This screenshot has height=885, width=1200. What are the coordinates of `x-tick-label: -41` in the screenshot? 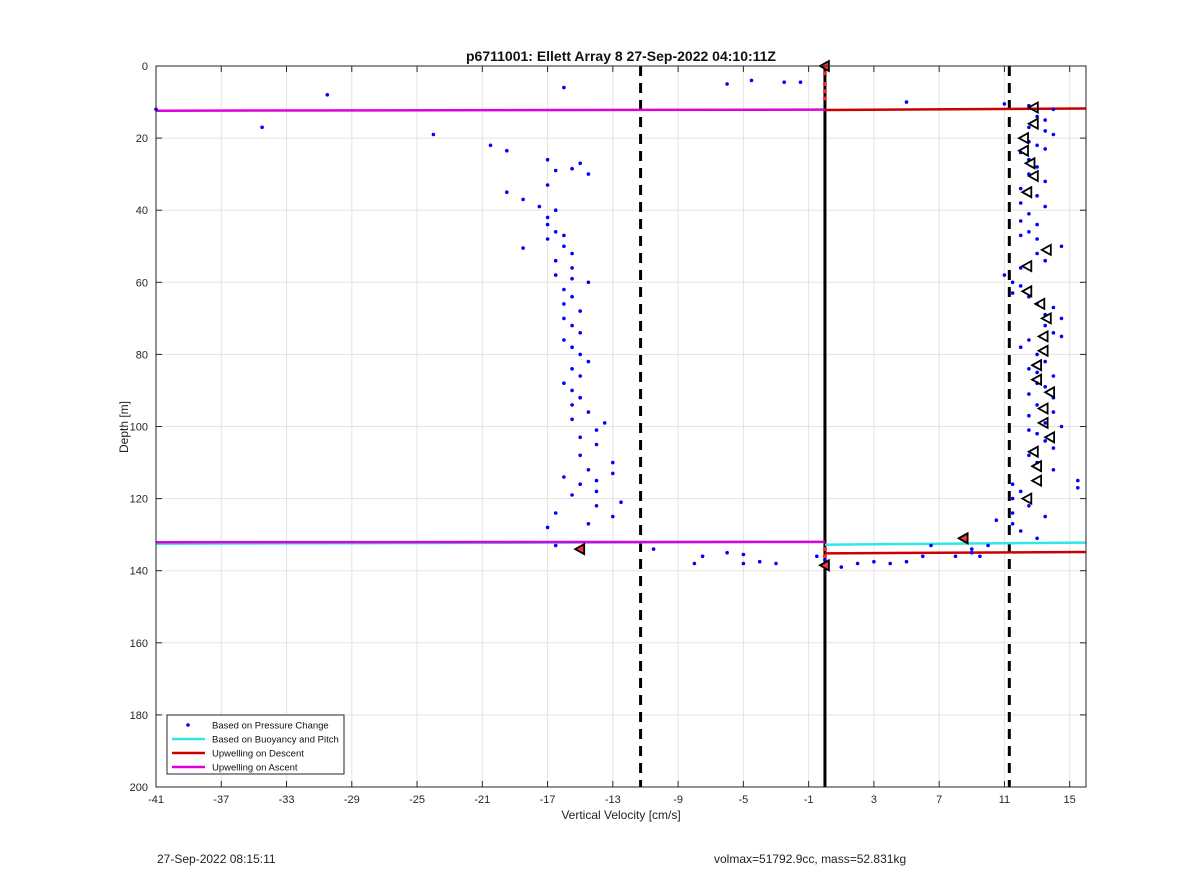 It's located at (156, 800).